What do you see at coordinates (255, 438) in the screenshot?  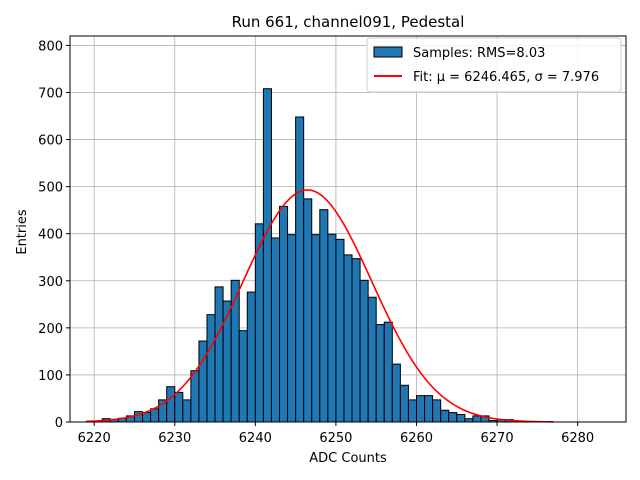 I see `x-tick-label: 6240` at bounding box center [255, 438].